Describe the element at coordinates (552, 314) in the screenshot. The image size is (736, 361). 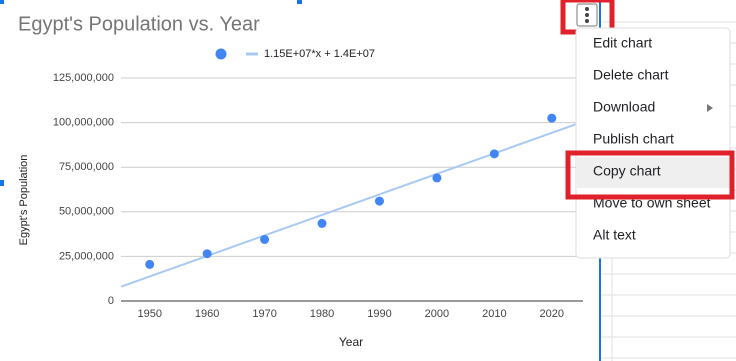
I see `x-tick-label: 2020` at that location.